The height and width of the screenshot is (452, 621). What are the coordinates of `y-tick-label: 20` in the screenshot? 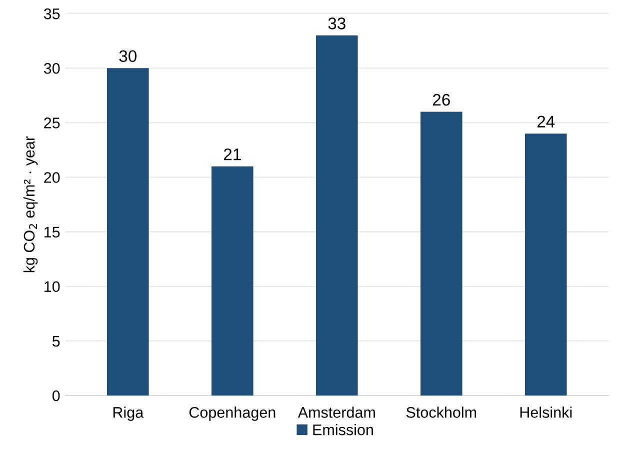 It's located at (52, 177).